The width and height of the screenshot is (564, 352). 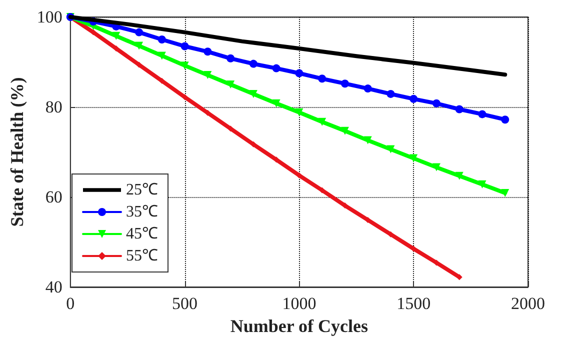 What do you see at coordinates (53, 197) in the screenshot?
I see `y-tick-label: 60` at bounding box center [53, 197].